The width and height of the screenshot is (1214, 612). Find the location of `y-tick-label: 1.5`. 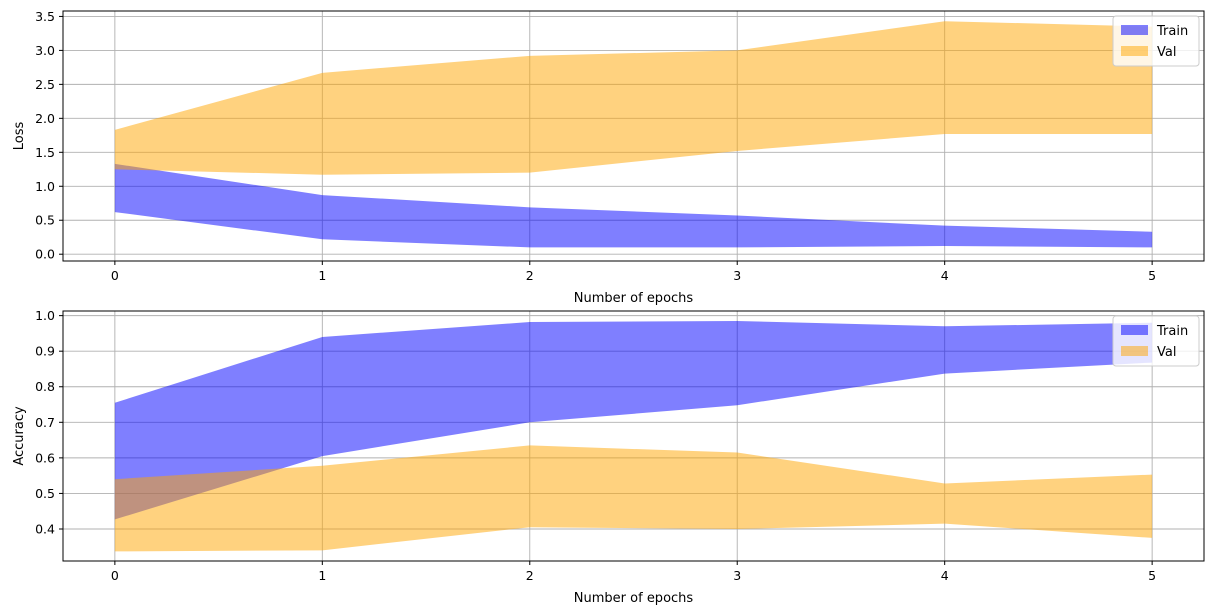

y-tick-label: 1.5 is located at coordinates (45, 152).